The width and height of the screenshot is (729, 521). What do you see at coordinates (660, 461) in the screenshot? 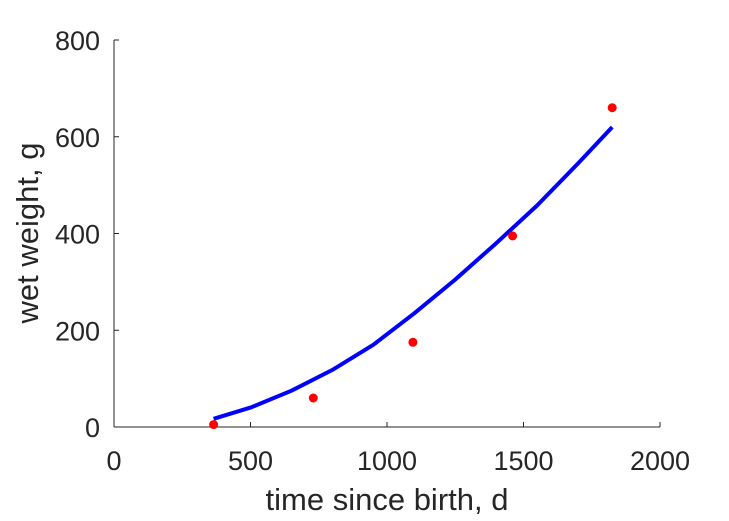
I see `x-tick-label: 2000` at bounding box center [660, 461].